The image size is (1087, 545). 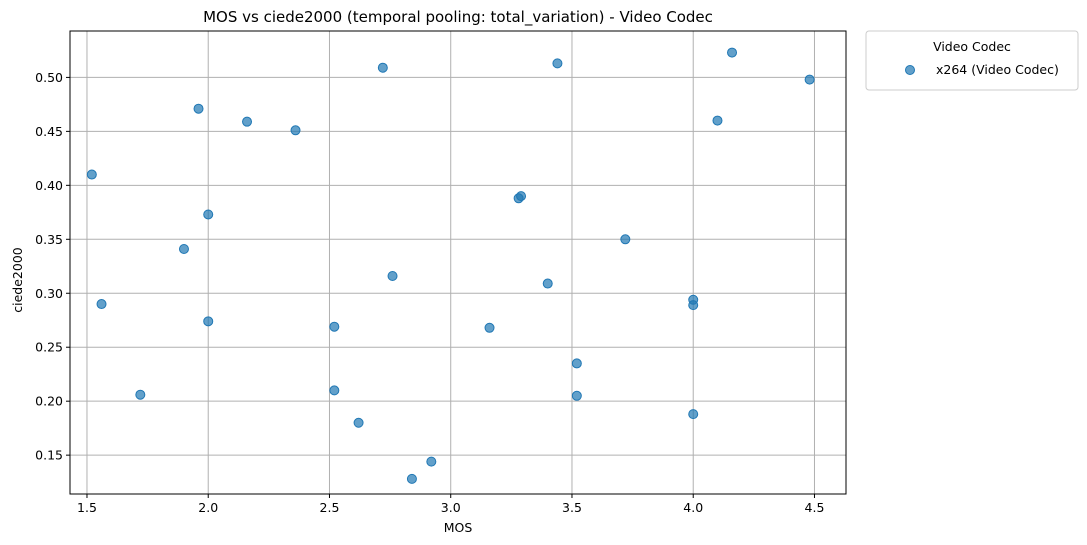 I want to click on legend-marker, so click(x=910, y=70).